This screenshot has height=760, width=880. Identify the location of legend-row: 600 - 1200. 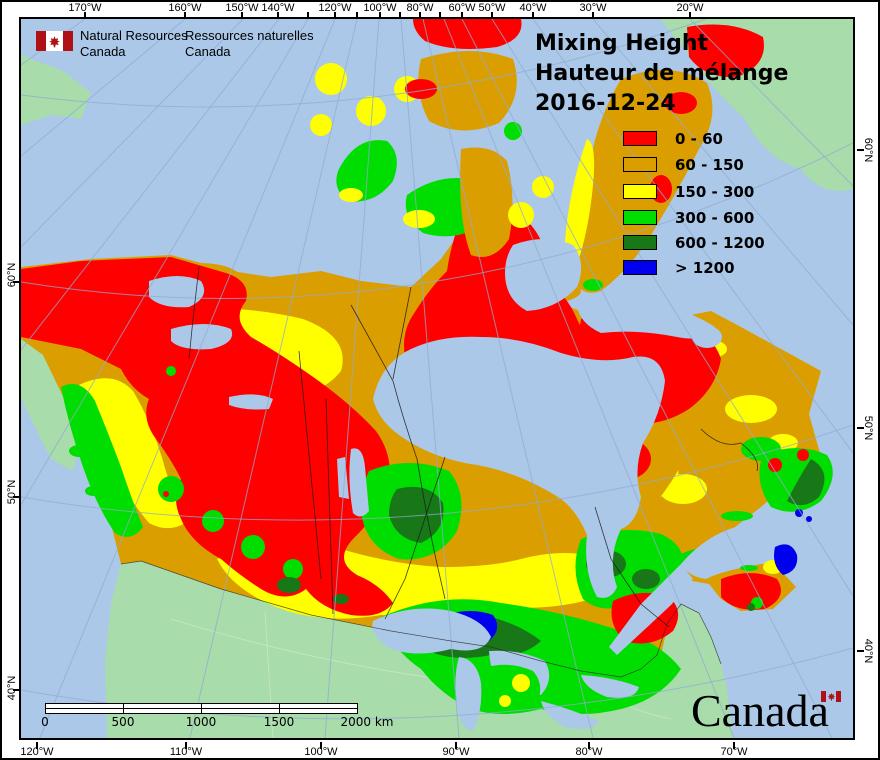
(694, 242).